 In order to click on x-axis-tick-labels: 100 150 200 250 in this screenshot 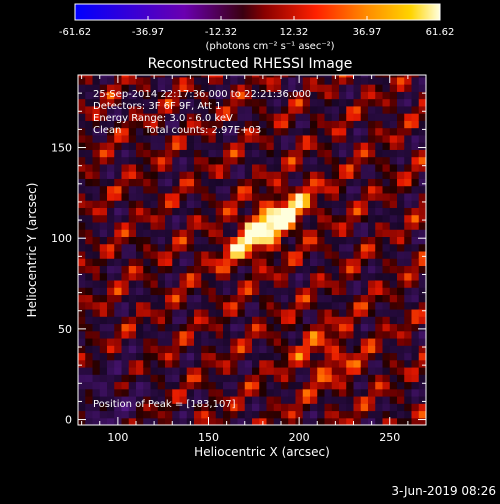, I will do `click(253, 437)`.